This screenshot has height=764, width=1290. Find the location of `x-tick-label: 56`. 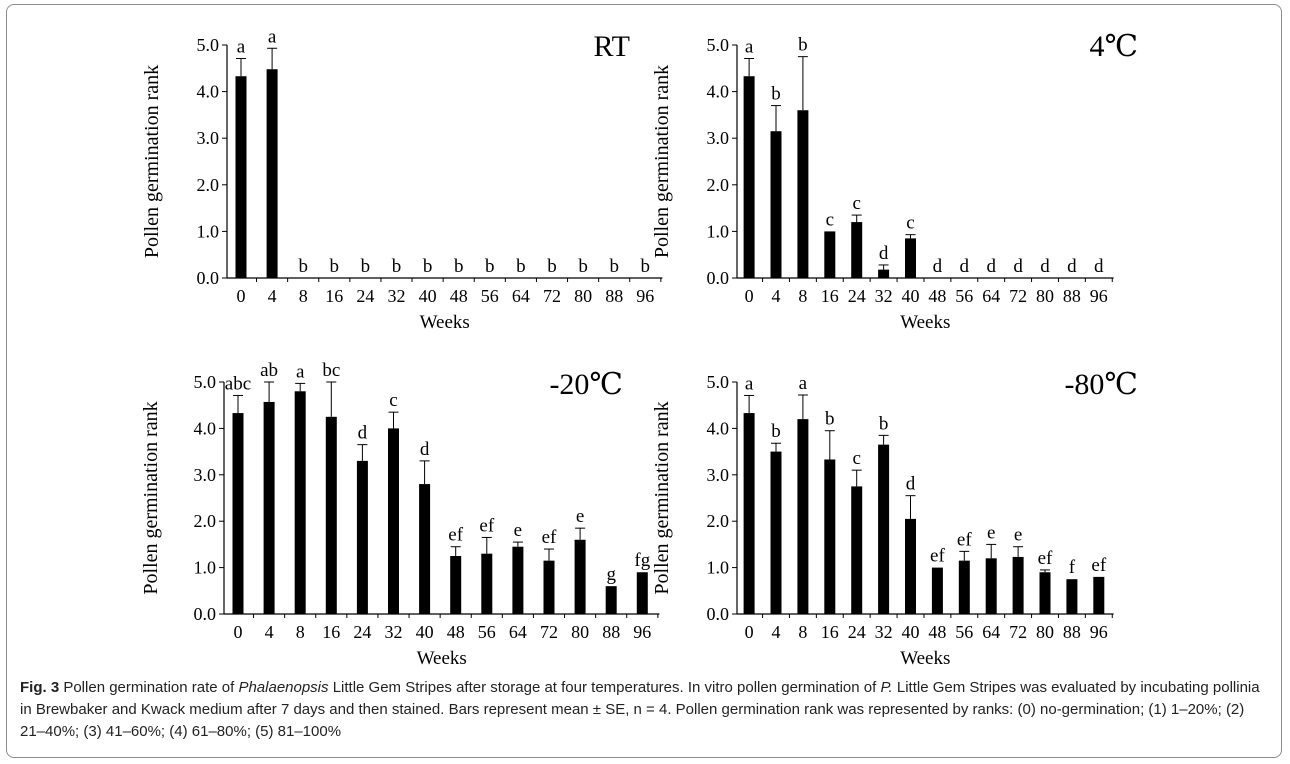

x-tick-label: 56 is located at coordinates (964, 296).